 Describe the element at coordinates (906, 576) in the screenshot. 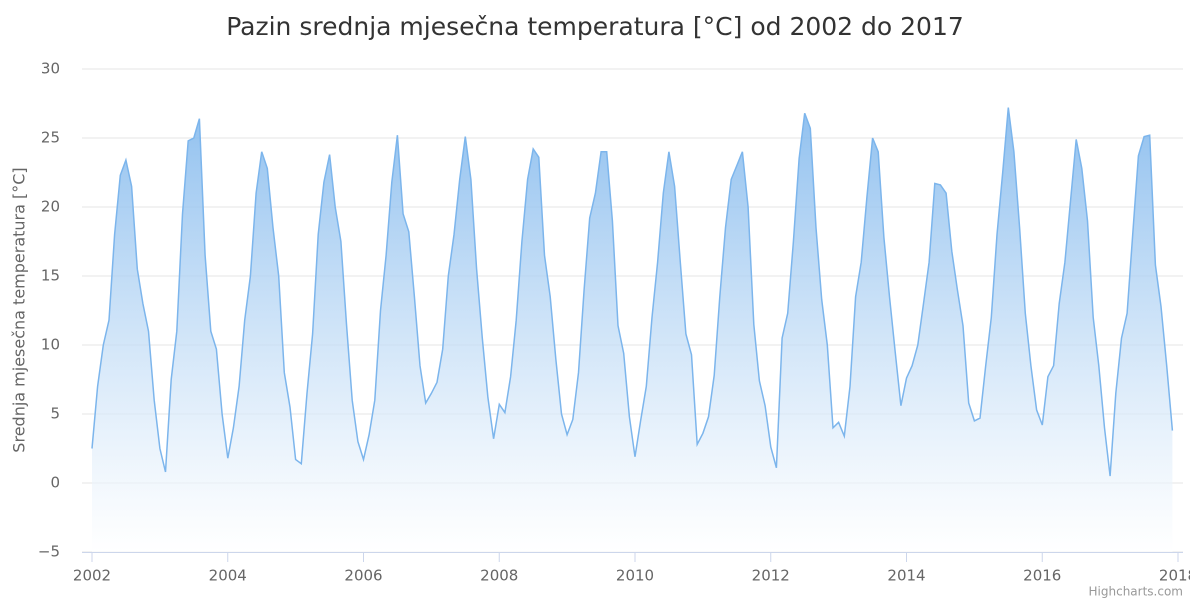

I see `x-tick-label: 2014` at that location.